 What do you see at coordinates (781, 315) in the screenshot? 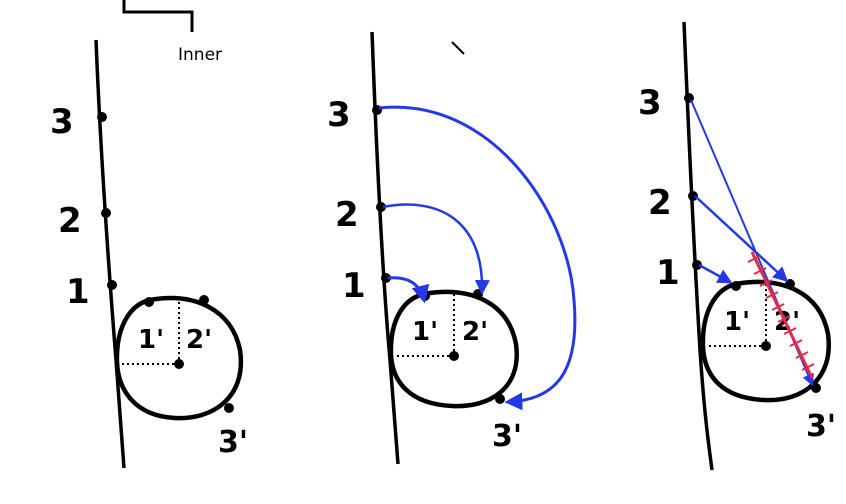
I see `strike-through-scribble` at bounding box center [781, 315].